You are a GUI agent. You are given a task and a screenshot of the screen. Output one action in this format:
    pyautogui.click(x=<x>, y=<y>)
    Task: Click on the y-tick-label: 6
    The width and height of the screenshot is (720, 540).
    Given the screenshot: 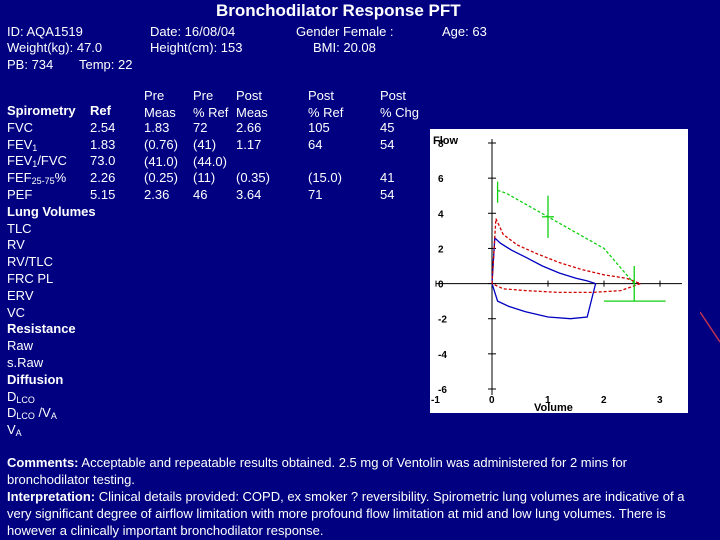 What is the action you would take?
    pyautogui.click(x=441, y=179)
    